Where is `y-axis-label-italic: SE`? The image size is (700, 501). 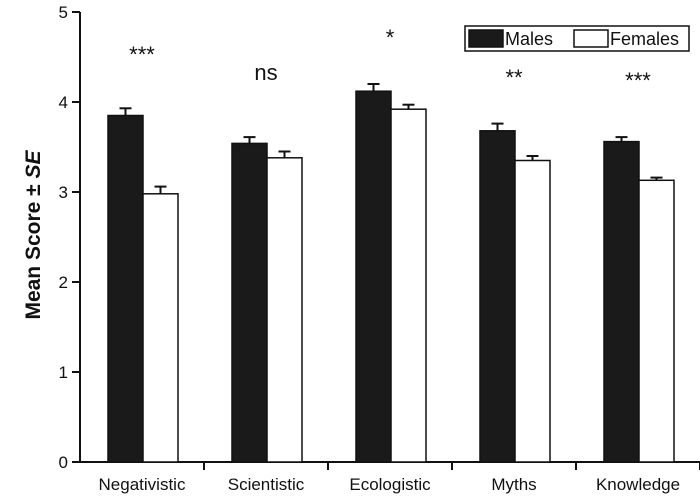
y-axis-label-italic: SE is located at coordinates (33, 163).